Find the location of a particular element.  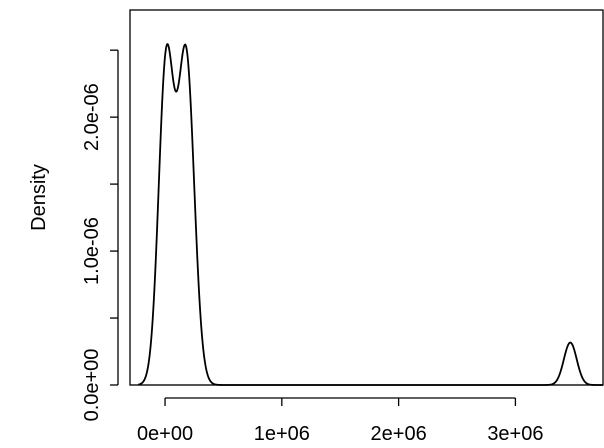

y-tick-label: 1.0e-06 is located at coordinates (92, 251).